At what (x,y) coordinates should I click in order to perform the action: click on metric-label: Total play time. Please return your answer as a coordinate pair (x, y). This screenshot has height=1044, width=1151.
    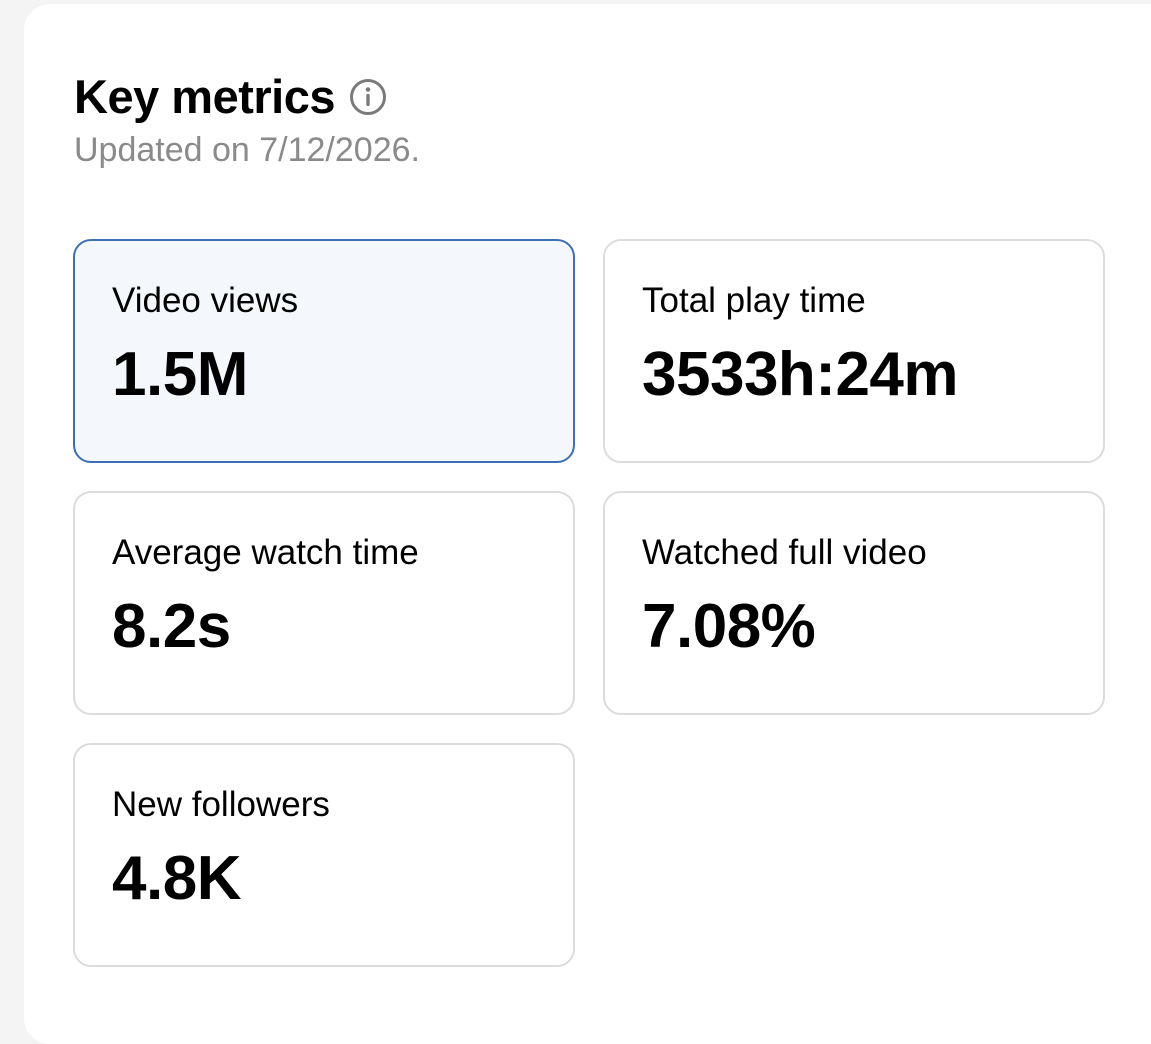
    Looking at the image, I should click on (754, 300).